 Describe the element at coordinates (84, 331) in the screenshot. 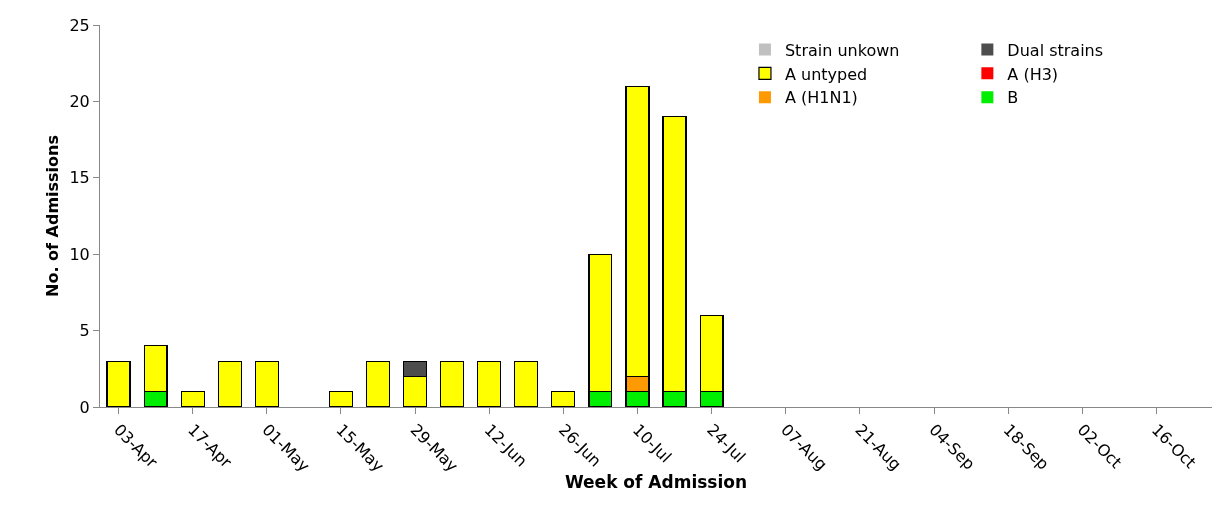

I see `y-tick-label: 5` at that location.